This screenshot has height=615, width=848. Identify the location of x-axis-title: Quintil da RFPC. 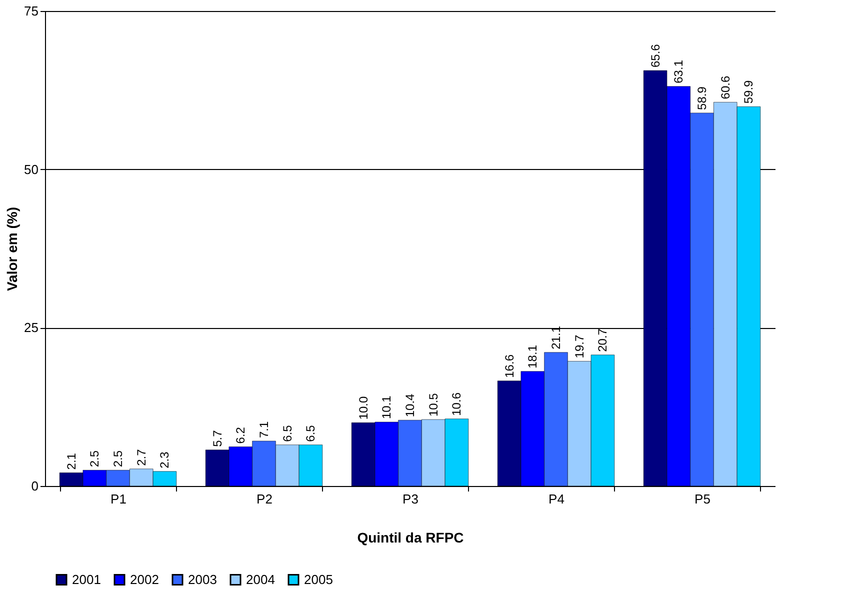
(410, 538).